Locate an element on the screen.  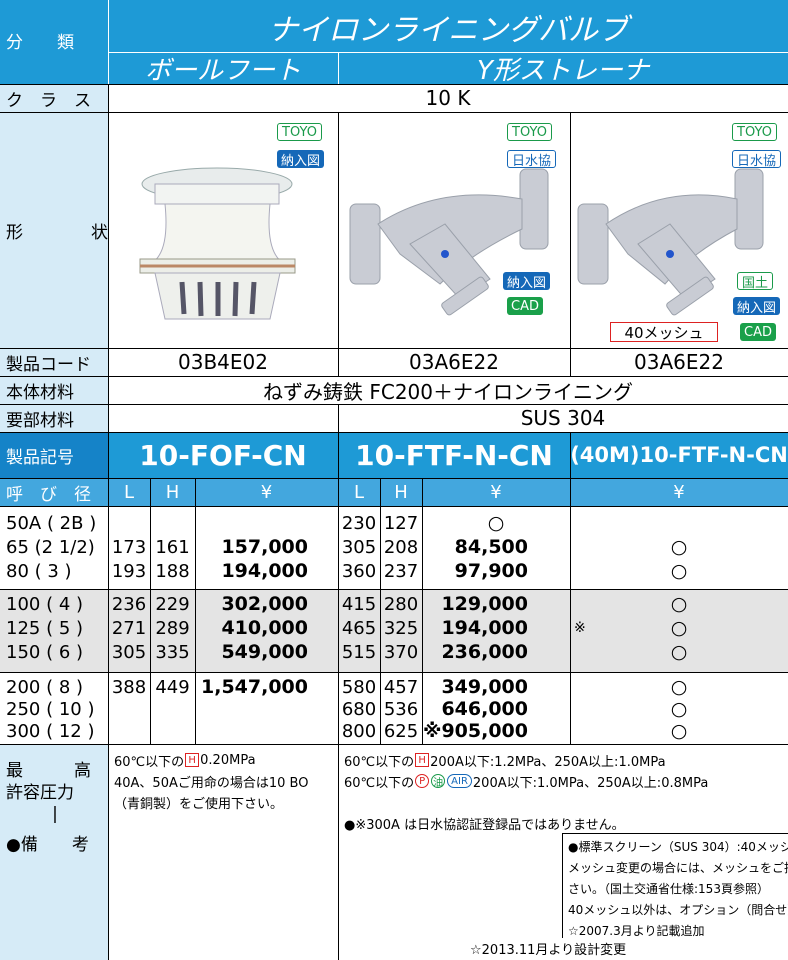
note-line: （青銅製）をご使用下さい。 is located at coordinates (198, 802).